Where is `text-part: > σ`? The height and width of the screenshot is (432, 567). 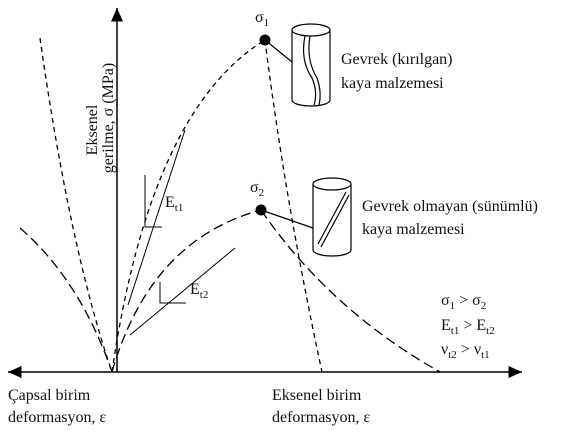
text-part: > σ is located at coordinates (468, 300).